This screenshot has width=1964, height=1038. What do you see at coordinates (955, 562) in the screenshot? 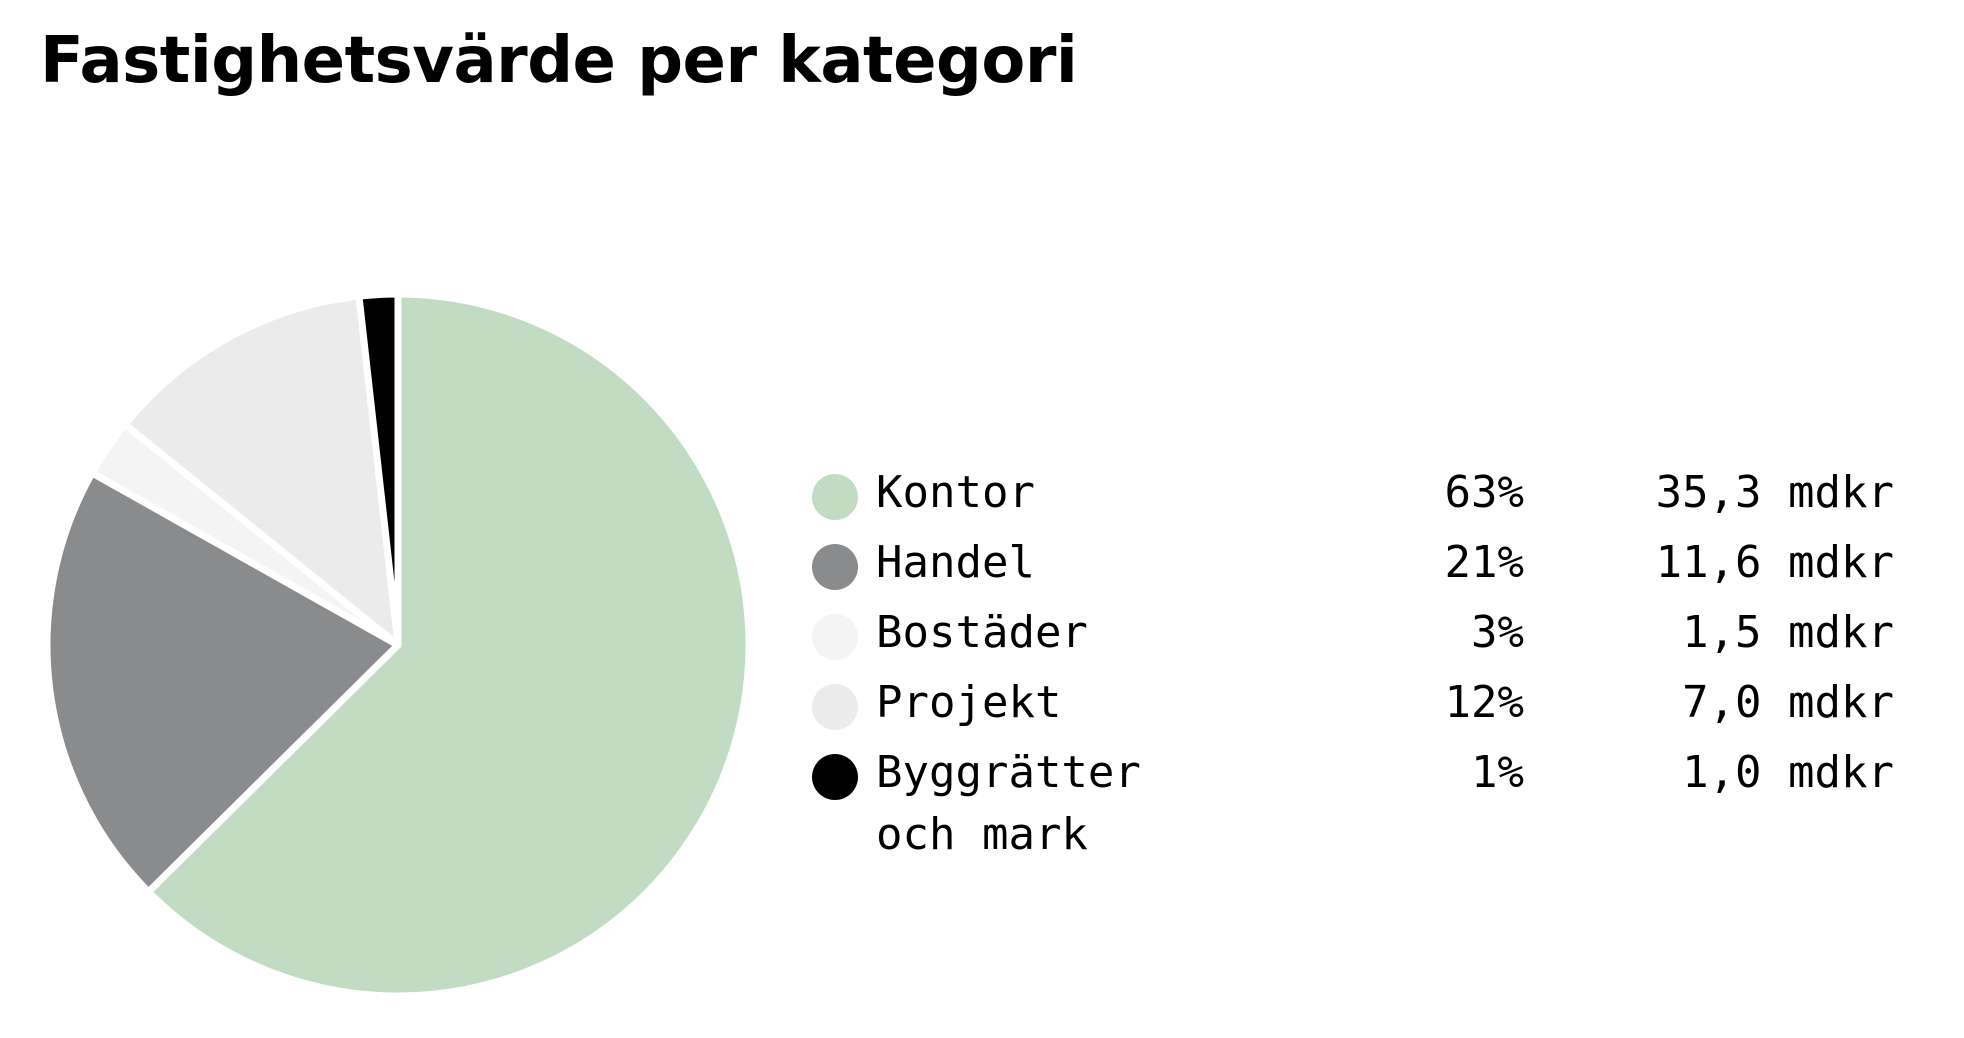
I see `legend-label-handel: Handel` at bounding box center [955, 562].